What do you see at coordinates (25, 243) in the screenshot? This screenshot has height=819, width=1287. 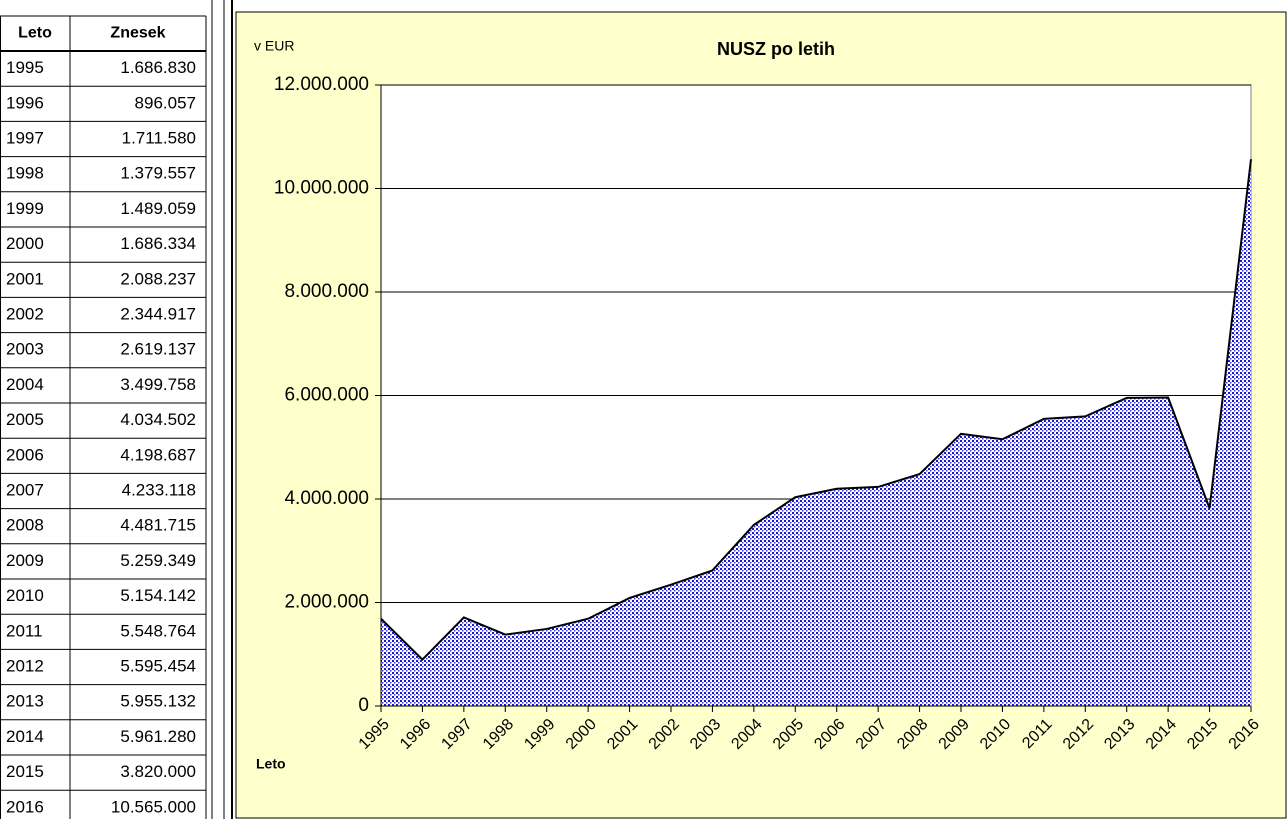 I see `year-cell: 2000` at bounding box center [25, 243].